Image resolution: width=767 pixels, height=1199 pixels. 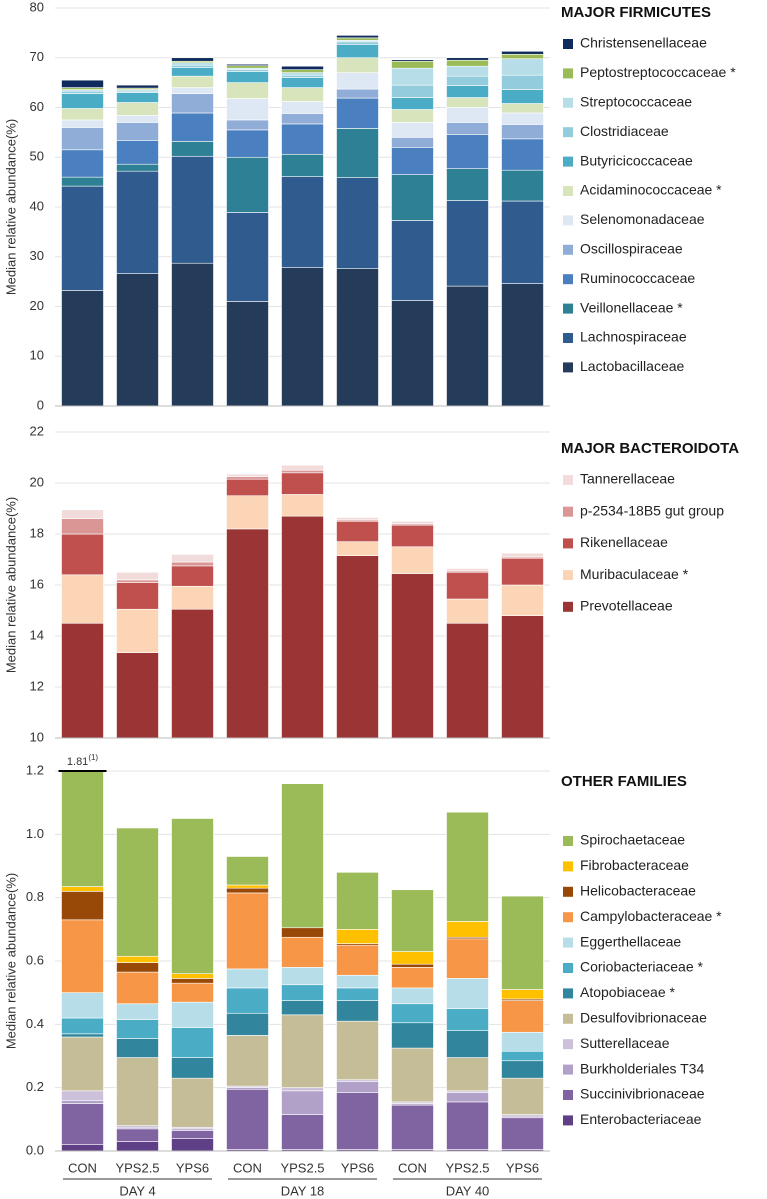 I want to click on x-tick-label: YPS6, so click(x=357, y=1167).